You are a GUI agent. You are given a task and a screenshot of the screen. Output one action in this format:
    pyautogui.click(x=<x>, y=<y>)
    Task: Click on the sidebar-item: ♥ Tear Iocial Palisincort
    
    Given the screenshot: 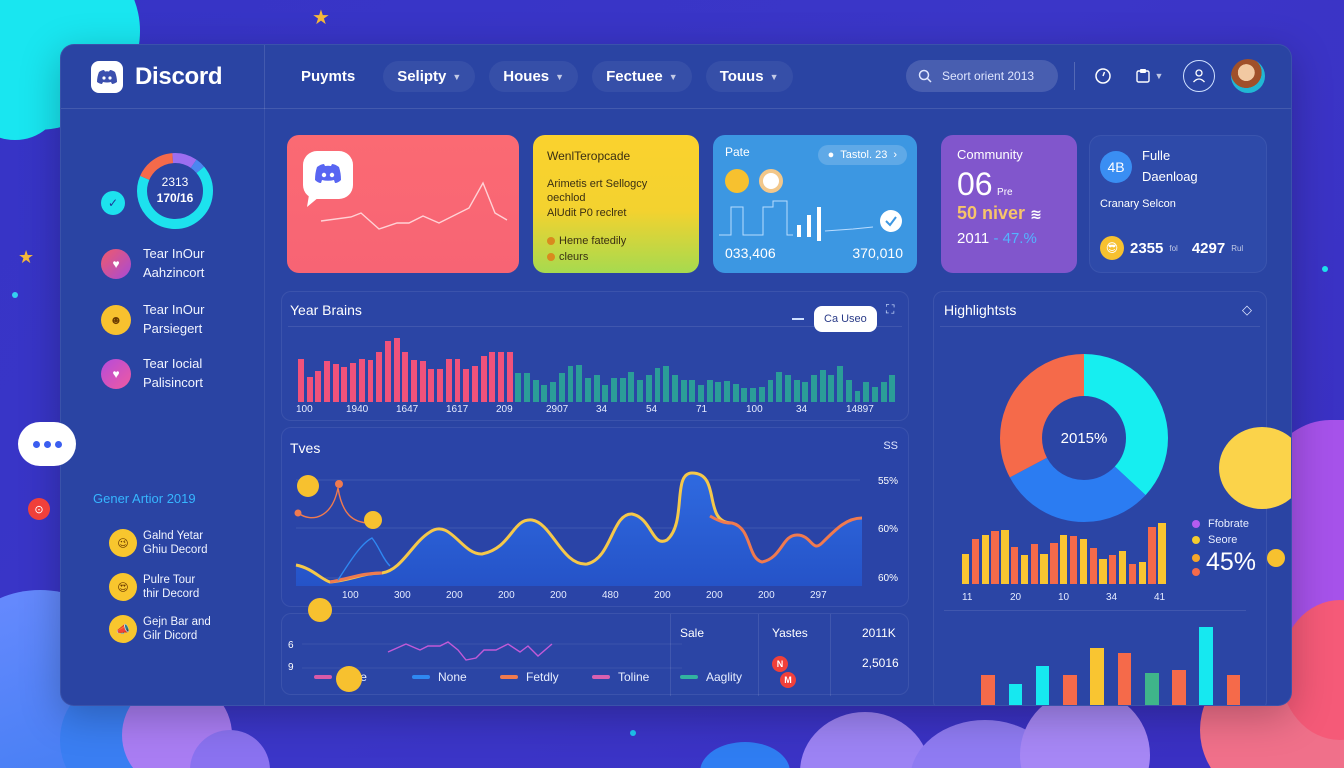 What is the action you would take?
    pyautogui.click(x=152, y=374)
    